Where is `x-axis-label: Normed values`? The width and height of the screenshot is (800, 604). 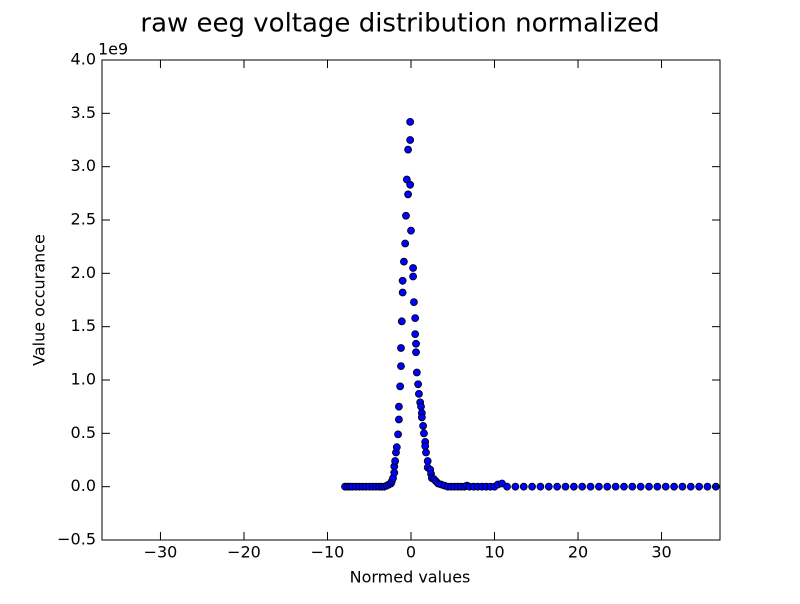
x-axis-label: Normed values is located at coordinates (410, 577).